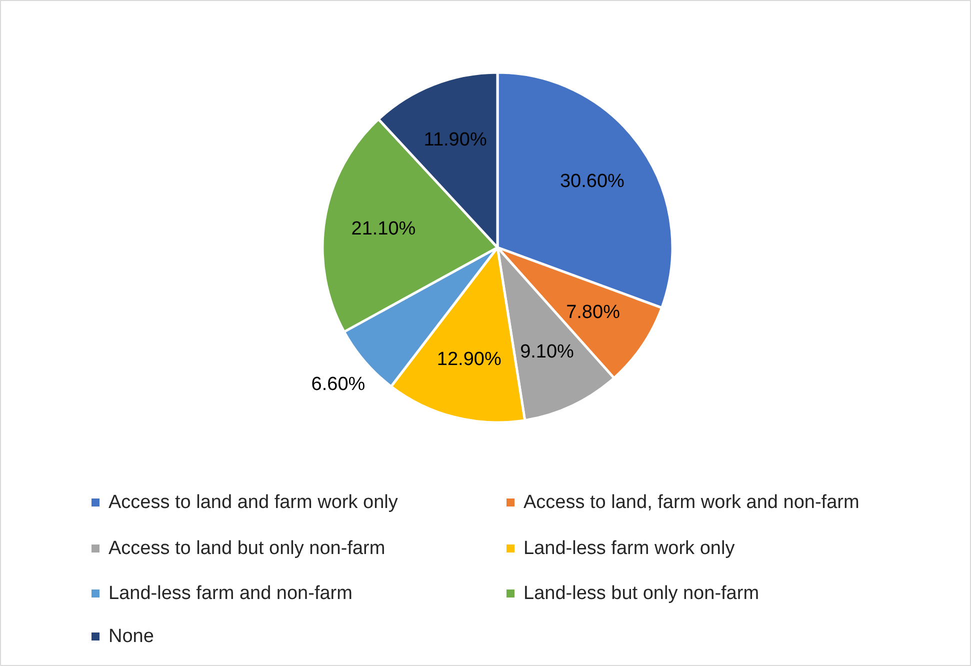 This screenshot has height=666, width=971. What do you see at coordinates (253, 502) in the screenshot?
I see `legend-label: Access to land and farm work only` at bounding box center [253, 502].